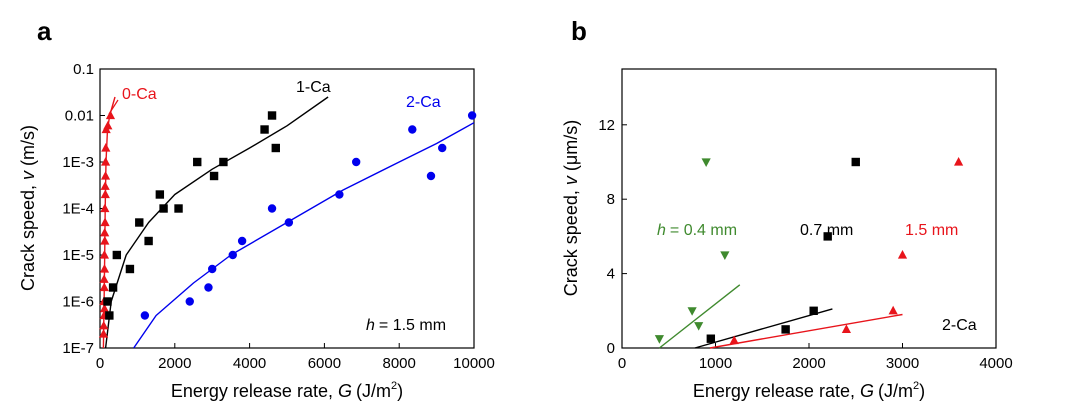 Image resolution: width=1080 pixels, height=413 pixels. What do you see at coordinates (611, 274) in the screenshot?
I see `y-tick-label-b: 4` at bounding box center [611, 274].